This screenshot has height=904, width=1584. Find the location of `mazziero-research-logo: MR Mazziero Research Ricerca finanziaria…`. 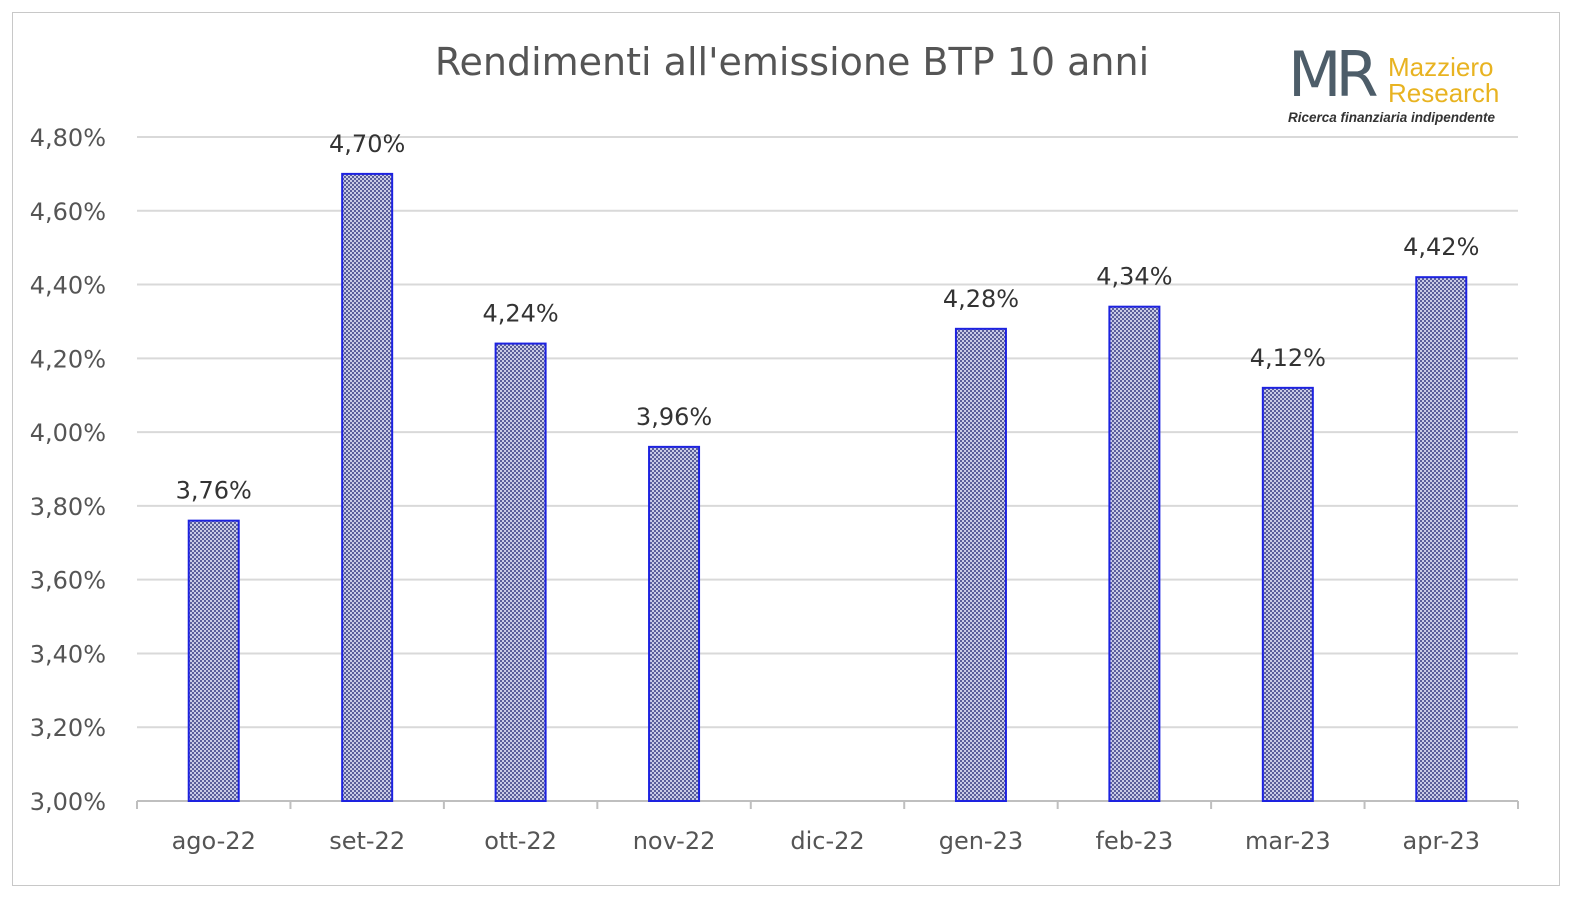

mazziero-research-logo: MR Mazziero Research Ricerca finanziaria… is located at coordinates (1408, 85).